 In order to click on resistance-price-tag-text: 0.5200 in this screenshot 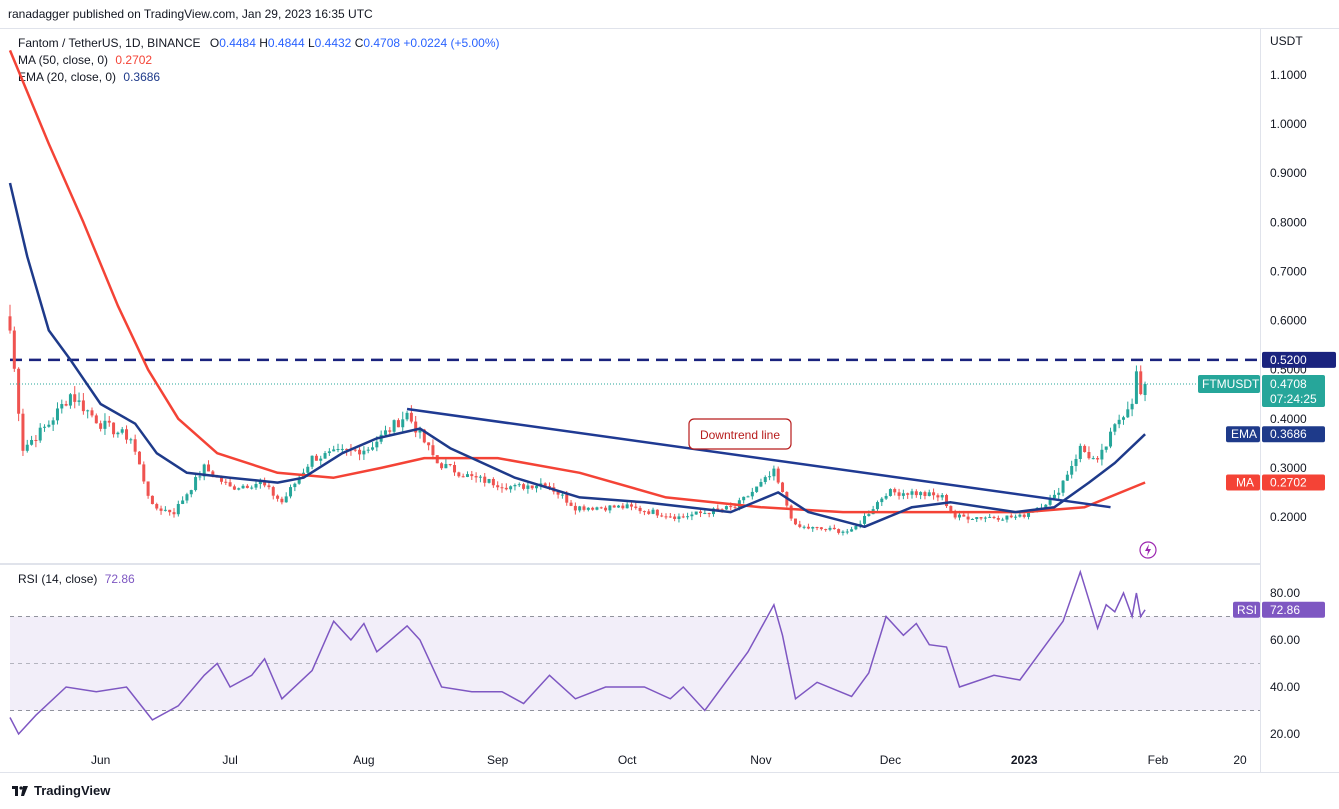, I will do `click(1288, 360)`.